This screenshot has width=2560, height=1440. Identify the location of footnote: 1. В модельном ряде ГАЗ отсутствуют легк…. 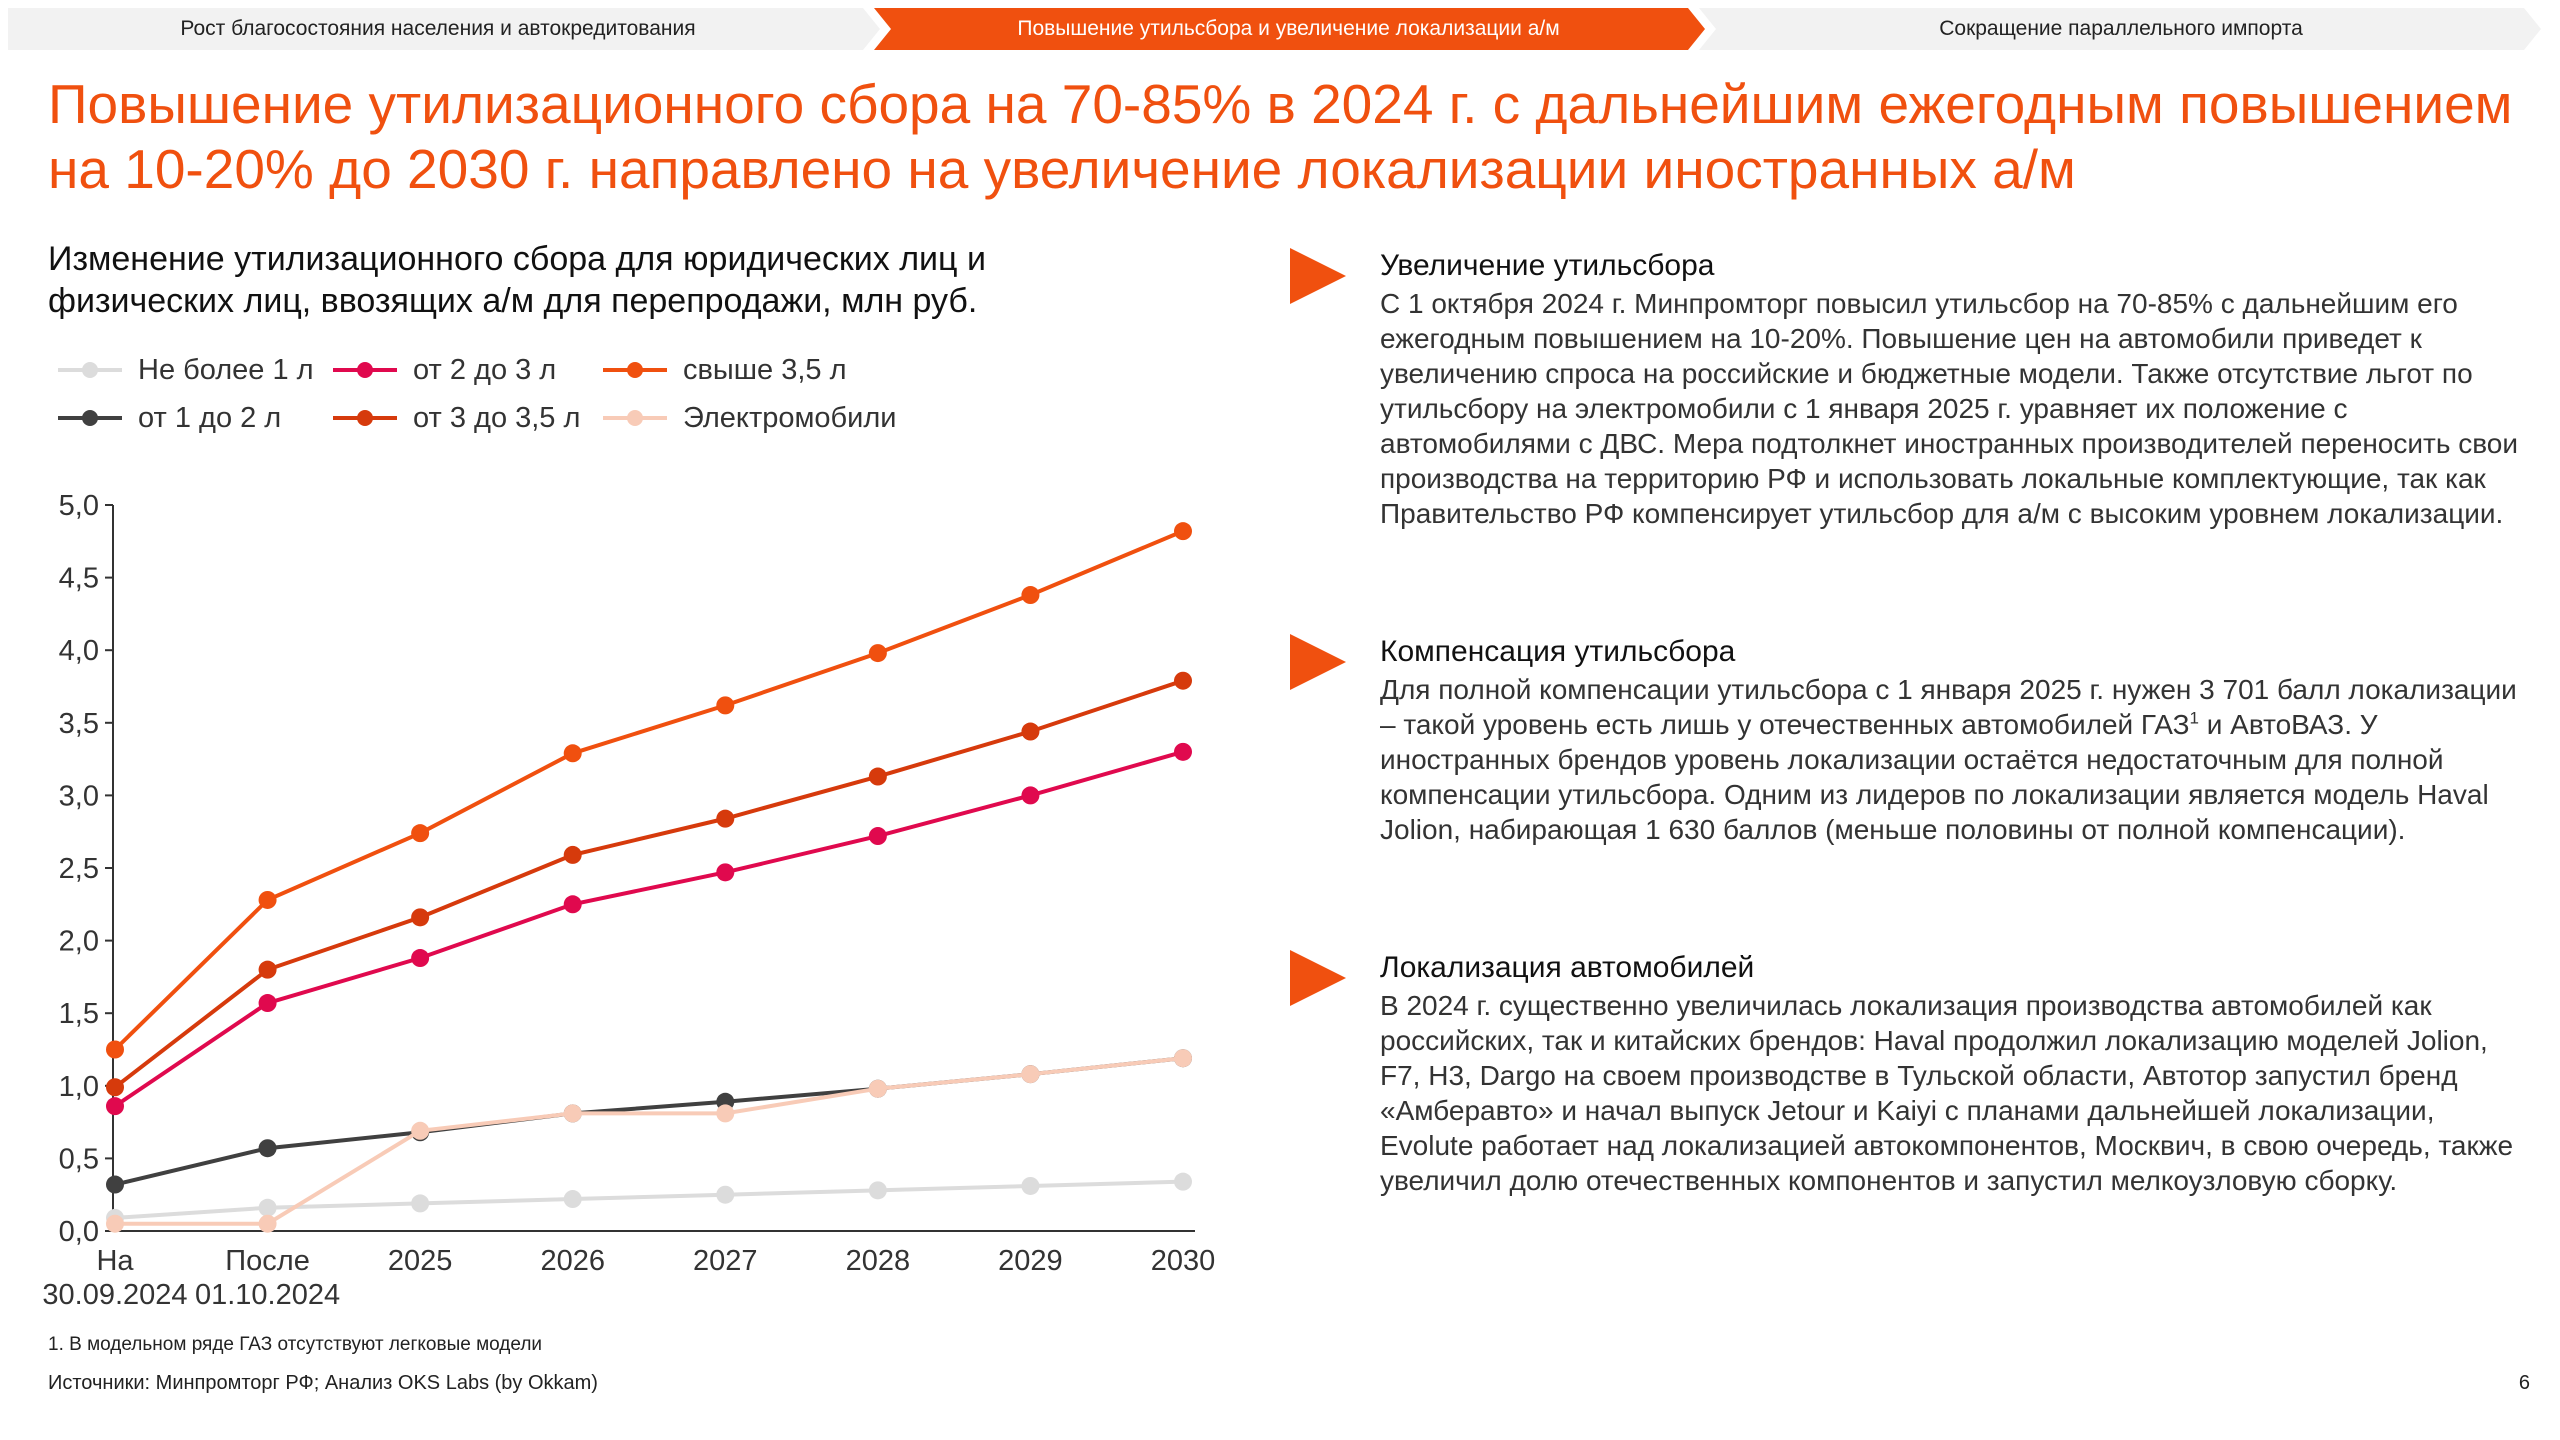
(295, 1344).